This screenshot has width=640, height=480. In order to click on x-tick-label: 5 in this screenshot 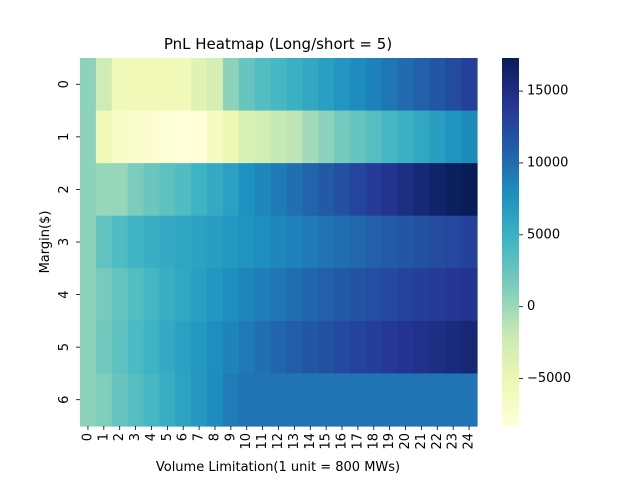, I will do `click(167, 437)`.